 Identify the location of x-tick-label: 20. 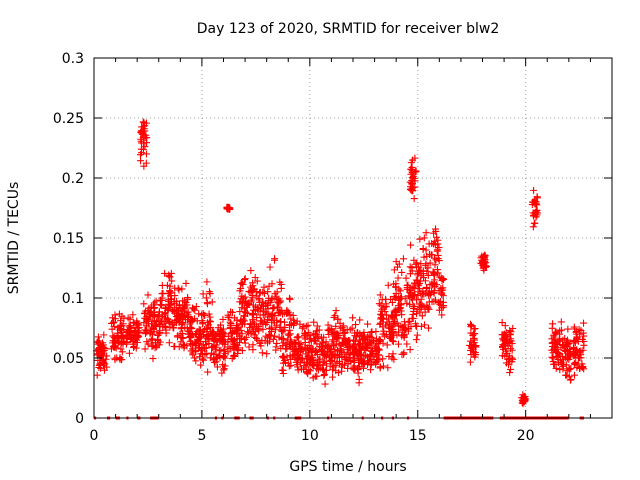
(526, 436).